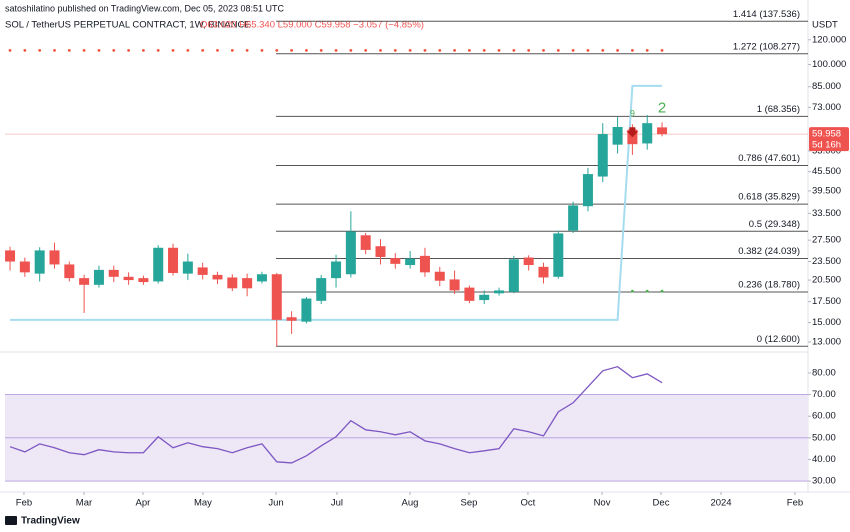 The width and height of the screenshot is (850, 532). What do you see at coordinates (337, 503) in the screenshot?
I see `x-tick-label: Jul` at bounding box center [337, 503].